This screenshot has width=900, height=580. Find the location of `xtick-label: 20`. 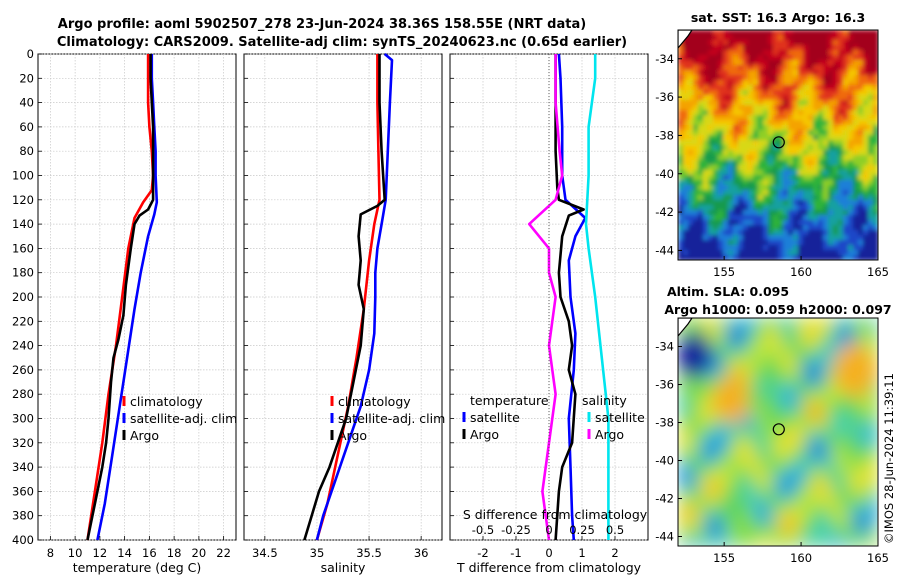

xtick-label: 20 is located at coordinates (199, 553).